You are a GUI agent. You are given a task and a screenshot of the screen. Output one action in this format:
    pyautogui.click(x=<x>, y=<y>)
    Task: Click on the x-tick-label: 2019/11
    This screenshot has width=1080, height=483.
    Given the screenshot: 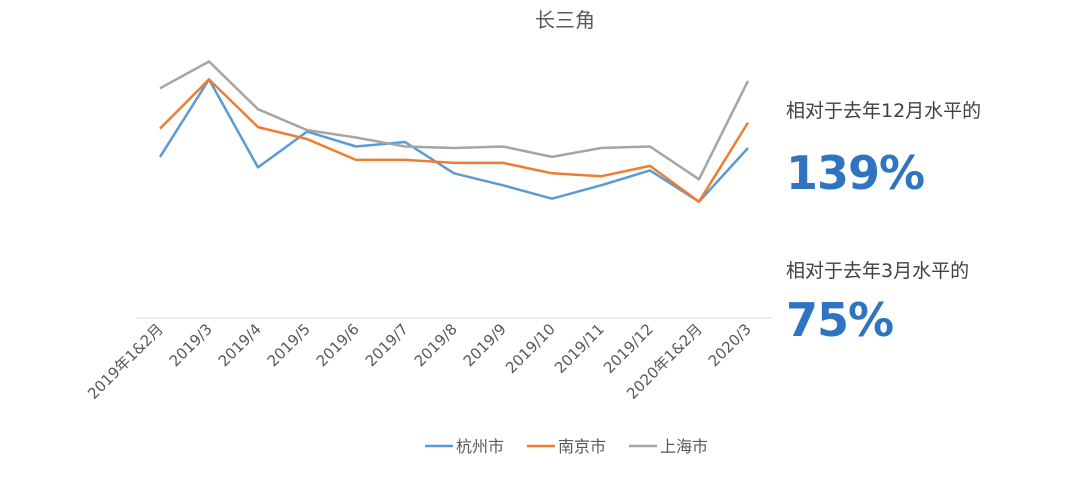 What is the action you would take?
    pyautogui.click(x=579, y=348)
    